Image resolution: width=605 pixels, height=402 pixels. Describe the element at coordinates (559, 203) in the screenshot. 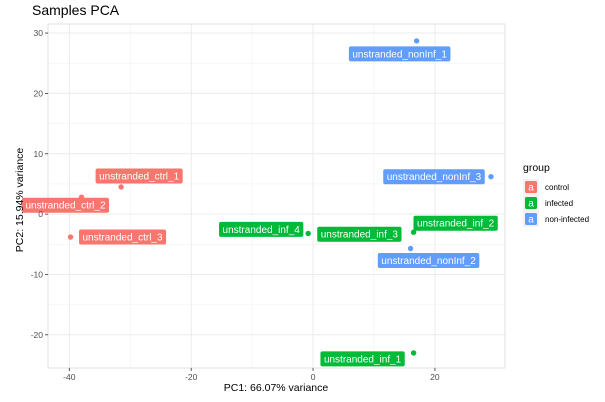

I see `legend-label: infected` at that location.